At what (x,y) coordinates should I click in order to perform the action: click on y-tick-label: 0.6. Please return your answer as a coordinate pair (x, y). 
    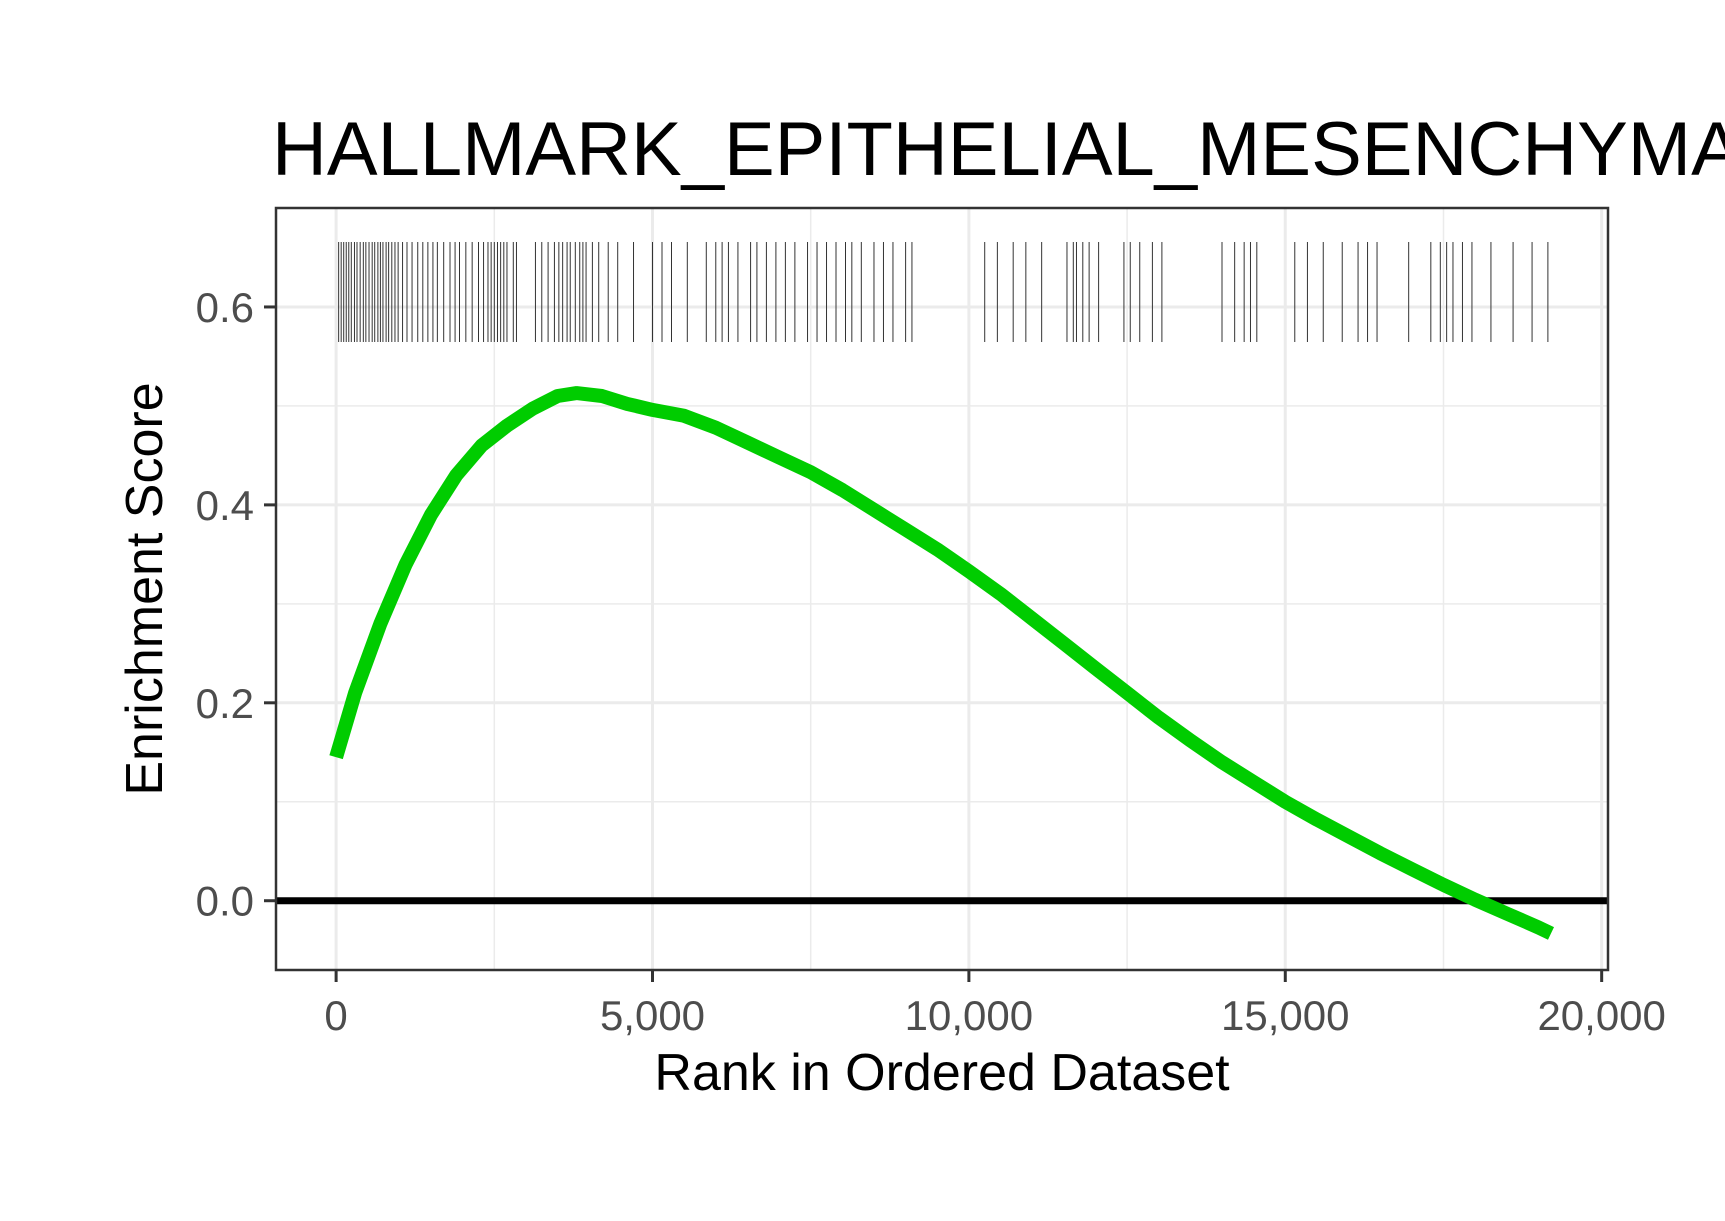
    Looking at the image, I should click on (225, 307).